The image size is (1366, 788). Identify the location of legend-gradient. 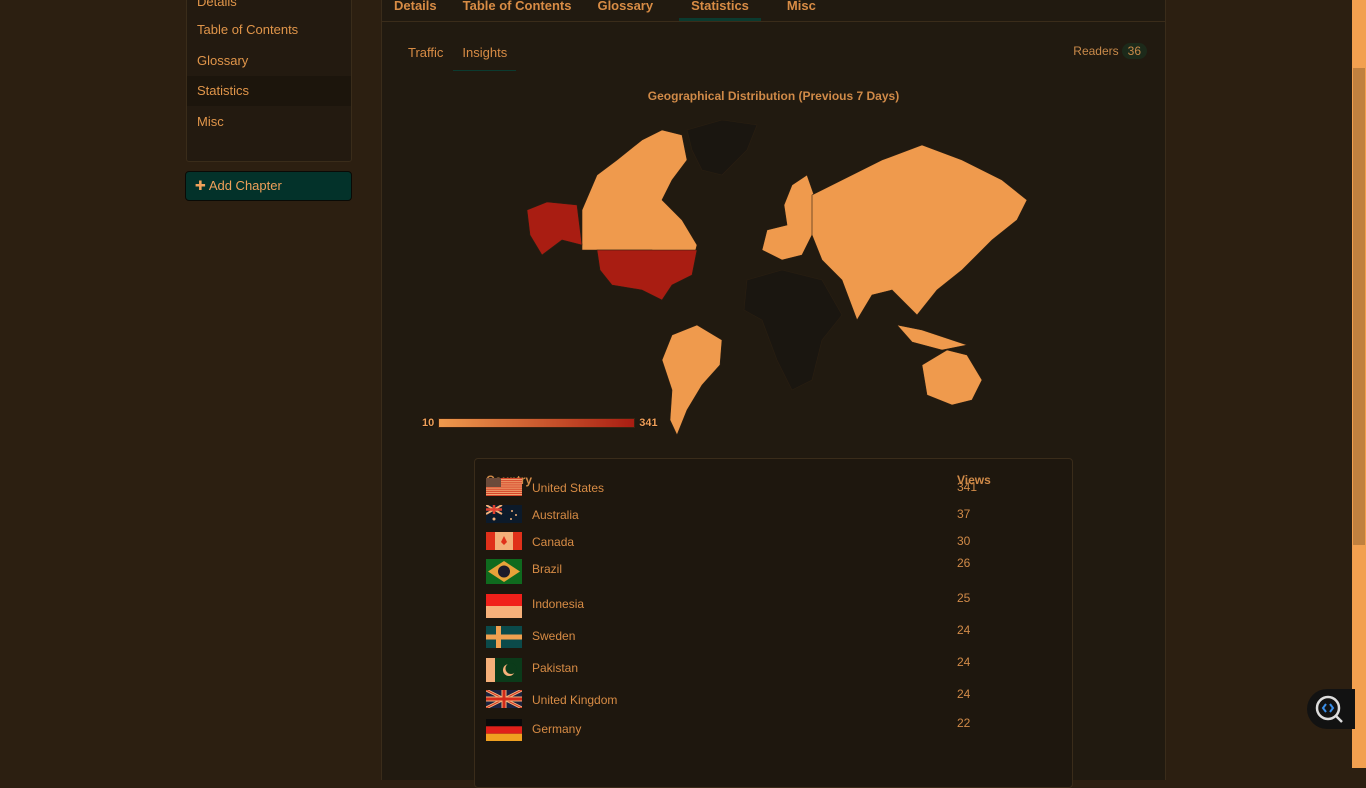
(537, 423).